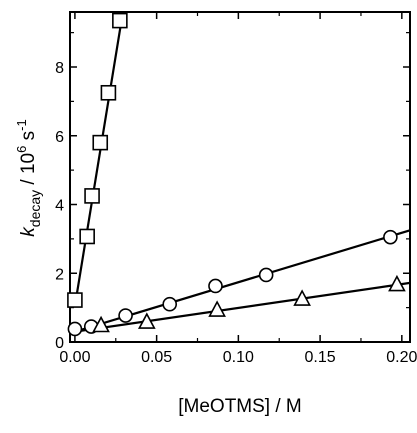 This screenshot has width=417, height=433. Describe the element at coordinates (98, 163) in the screenshot. I see `fit-line-square` at that location.